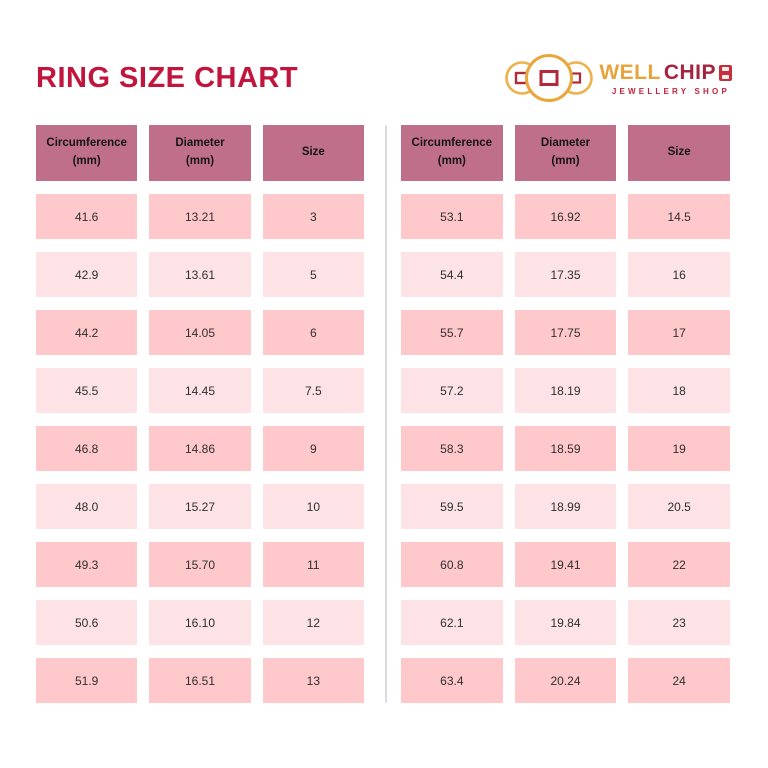 Image resolution: width=768 pixels, height=768 pixels. I want to click on data-cell: 15.27, so click(200, 506).